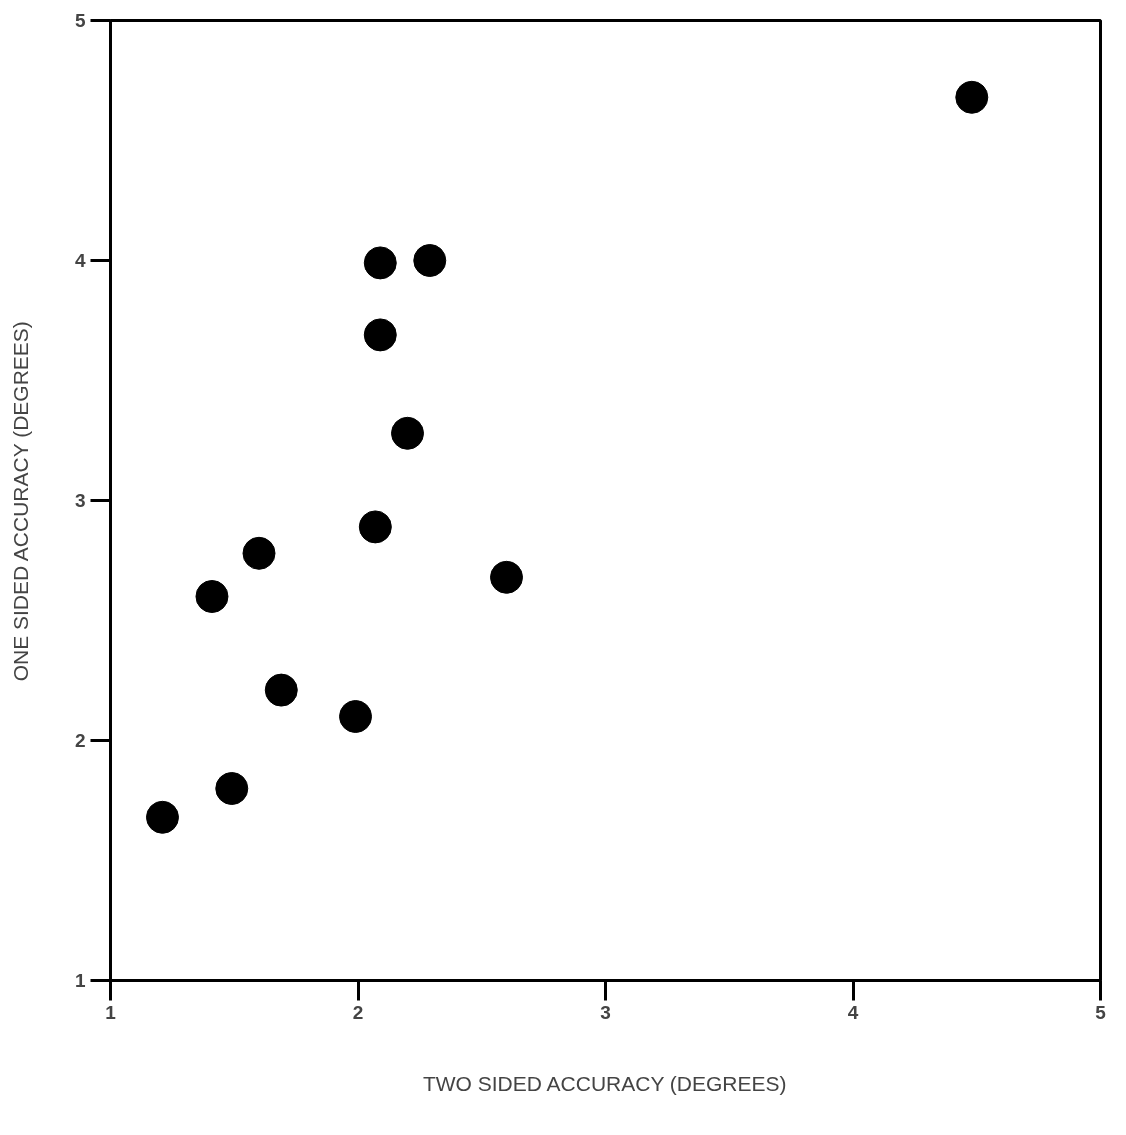 Image resolution: width=1126 pixels, height=1135 pixels. Describe the element at coordinates (605, 1012) in the screenshot. I see `x-tick-label: 3` at that location.